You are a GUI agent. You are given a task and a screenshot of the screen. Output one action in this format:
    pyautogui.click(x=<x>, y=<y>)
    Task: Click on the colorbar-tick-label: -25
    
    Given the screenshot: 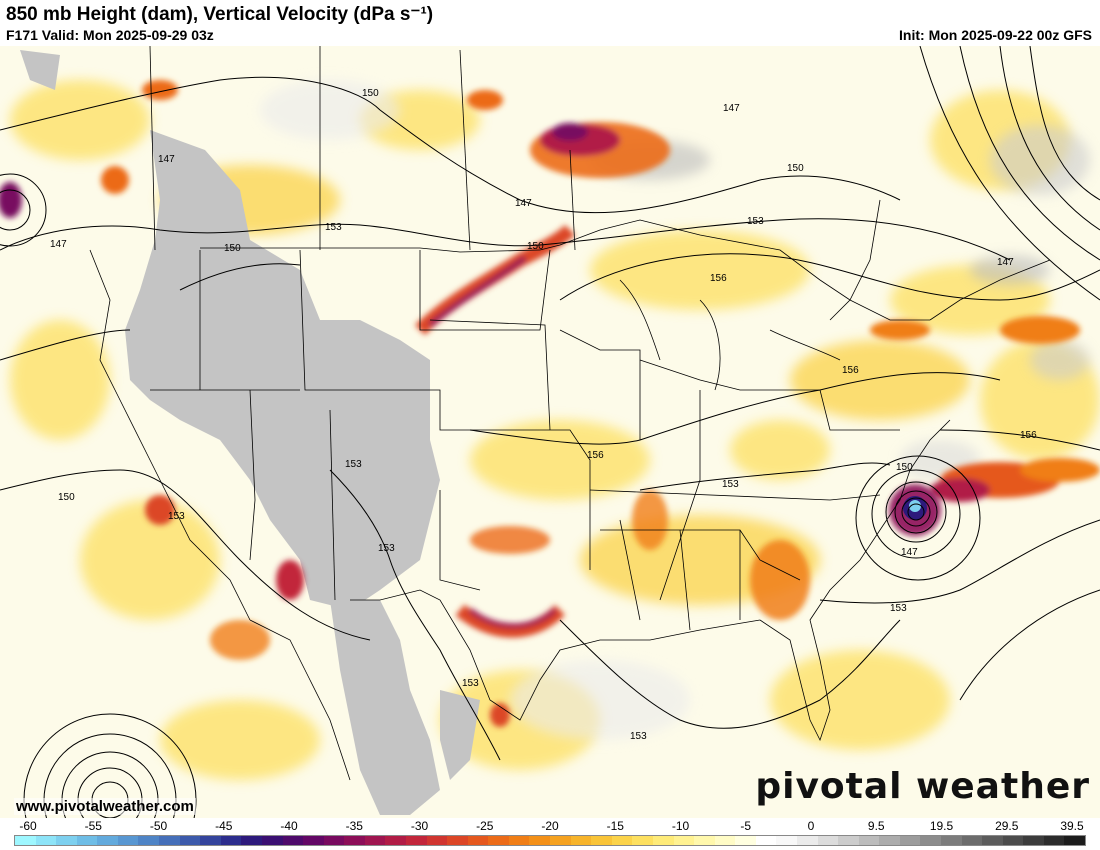 What is the action you would take?
    pyautogui.click(x=485, y=826)
    